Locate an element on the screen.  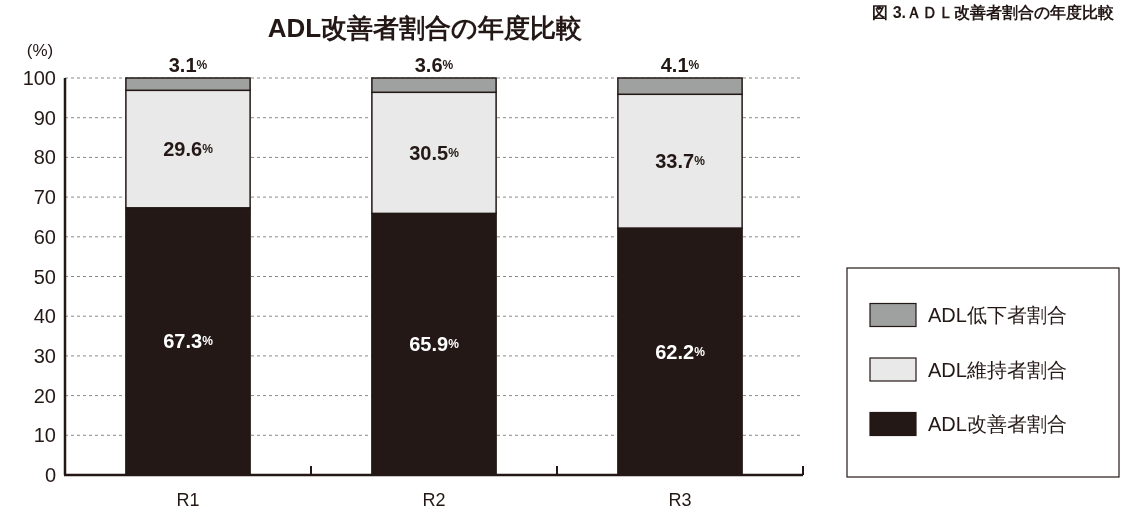
x-tick-label: R1 is located at coordinates (188, 500).